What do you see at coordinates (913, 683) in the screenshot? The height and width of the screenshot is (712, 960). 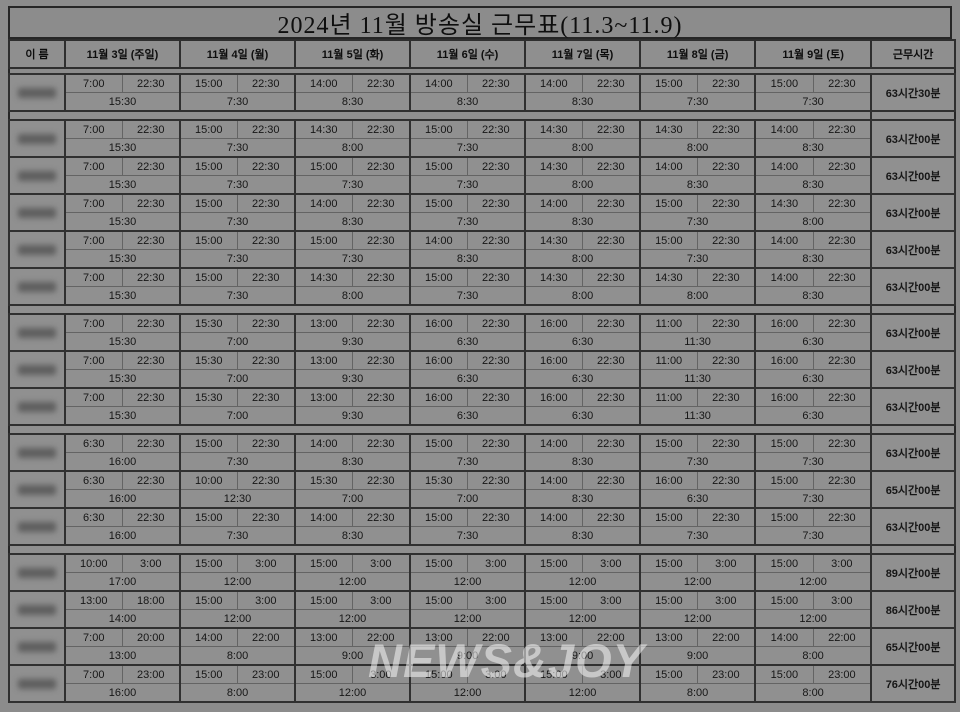 I see `total-hours-cell: 76시간00분` at bounding box center [913, 683].